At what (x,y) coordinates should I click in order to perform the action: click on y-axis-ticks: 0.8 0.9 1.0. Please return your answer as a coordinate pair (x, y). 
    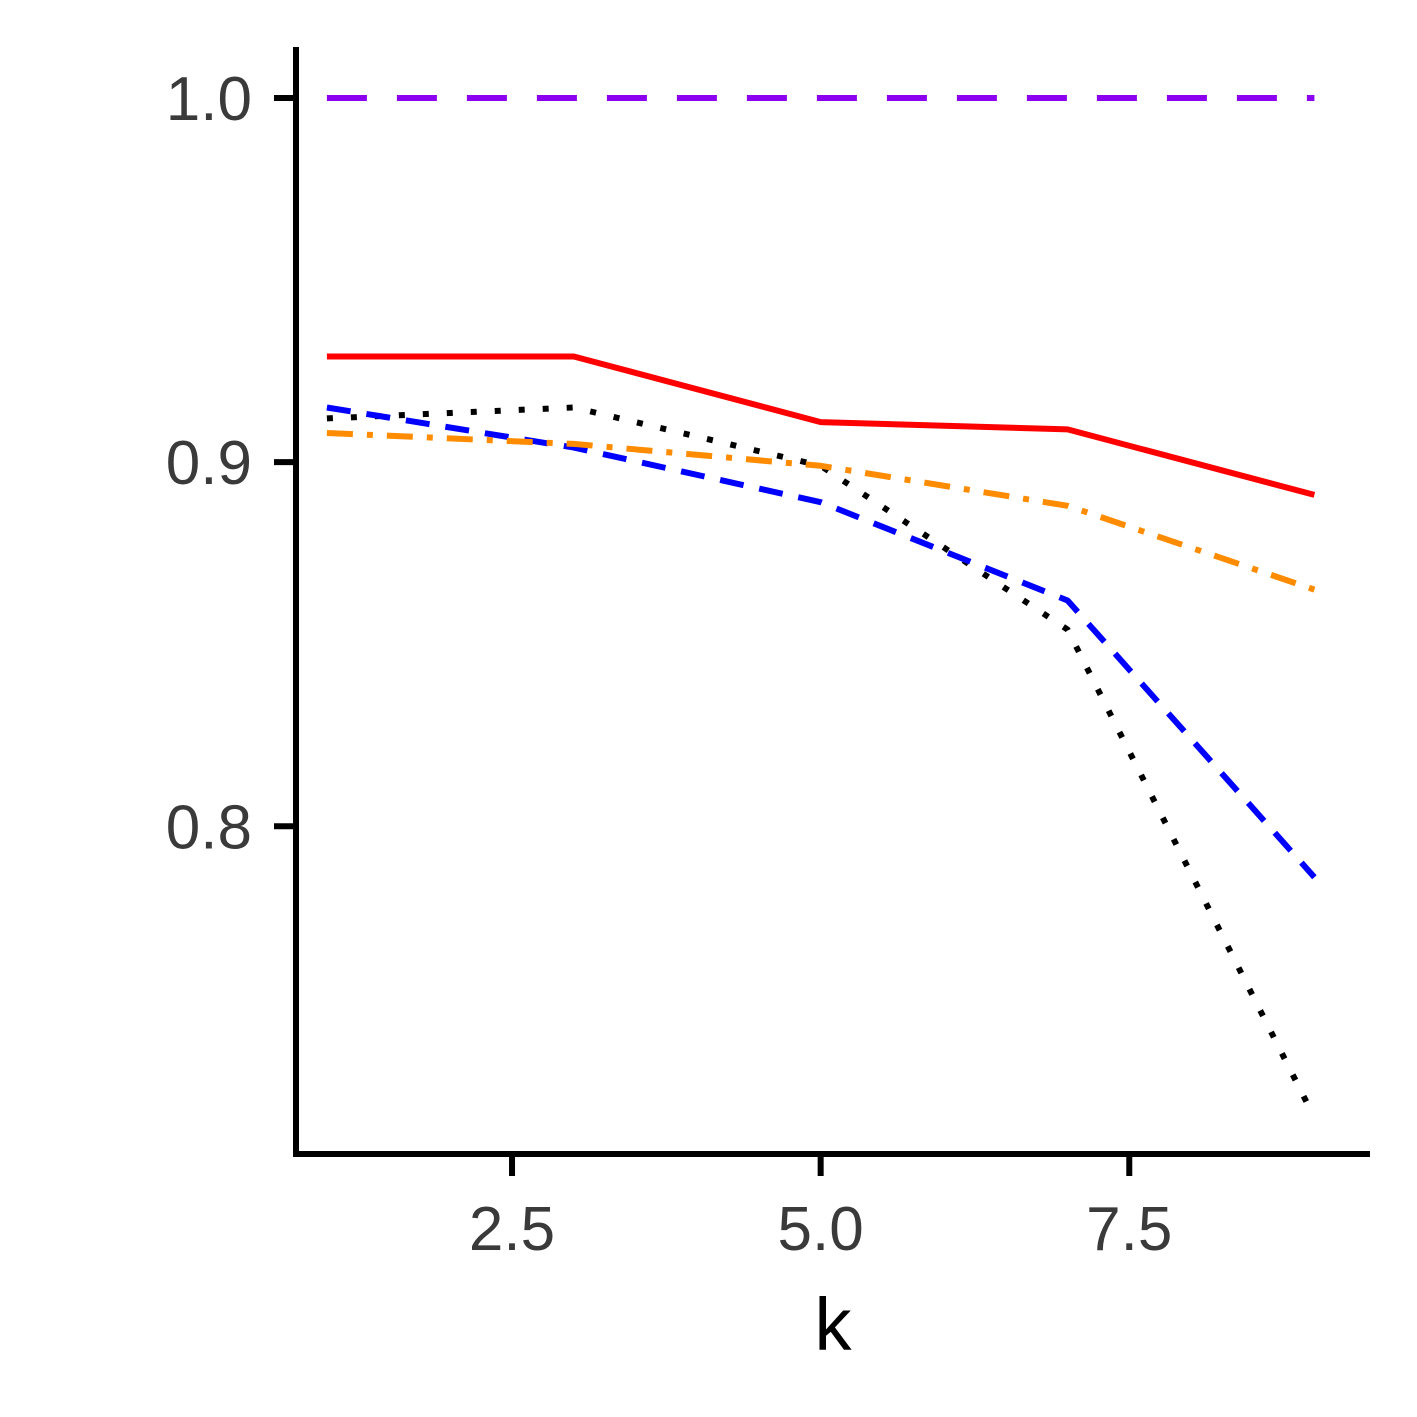
    Looking at the image, I should click on (231, 463).